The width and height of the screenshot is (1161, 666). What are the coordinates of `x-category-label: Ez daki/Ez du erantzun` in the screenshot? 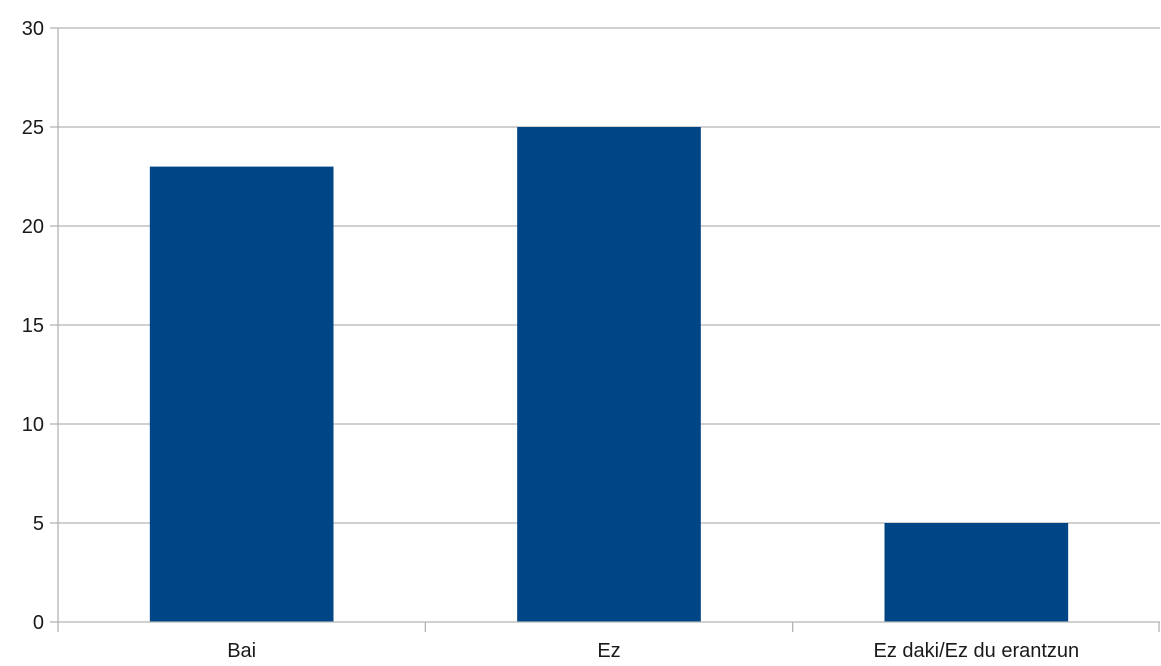 It's located at (976, 651).